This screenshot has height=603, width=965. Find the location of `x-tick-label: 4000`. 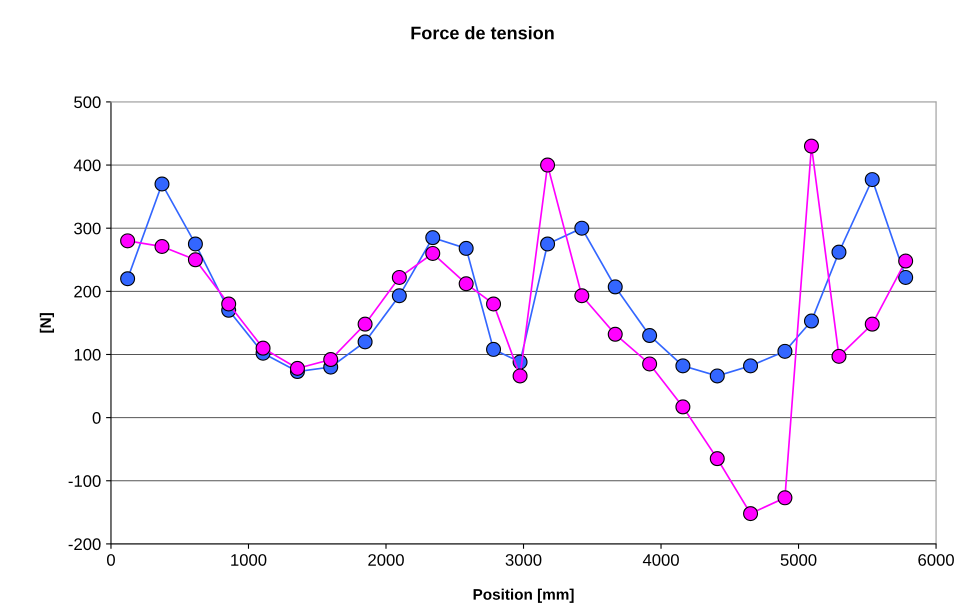

x-tick-label: 4000 is located at coordinates (660, 560).